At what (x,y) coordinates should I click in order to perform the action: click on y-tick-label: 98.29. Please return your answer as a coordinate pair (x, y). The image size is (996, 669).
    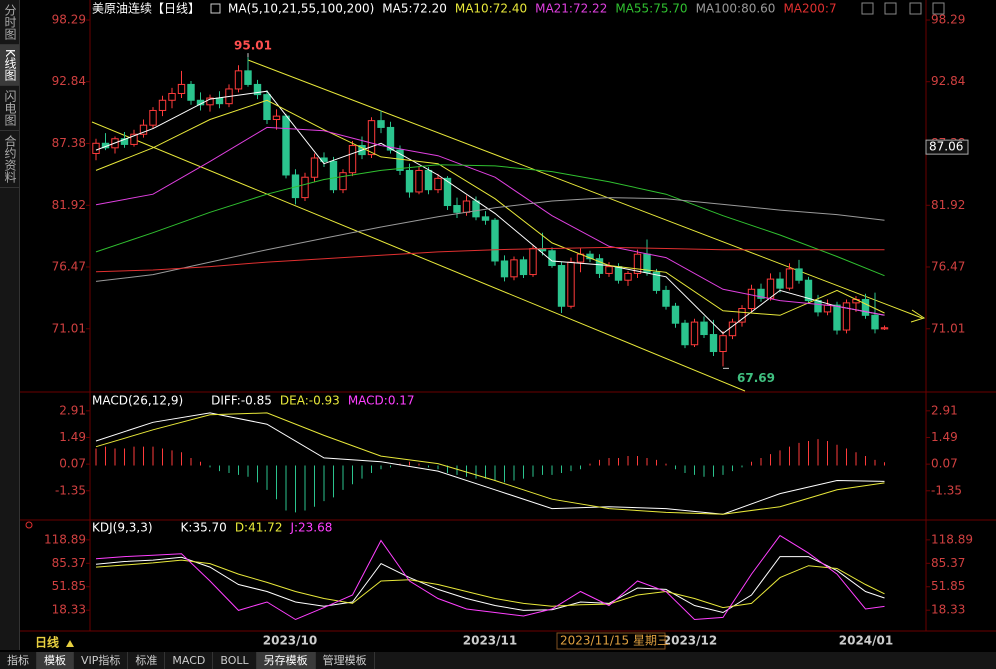
    Looking at the image, I should click on (69, 20).